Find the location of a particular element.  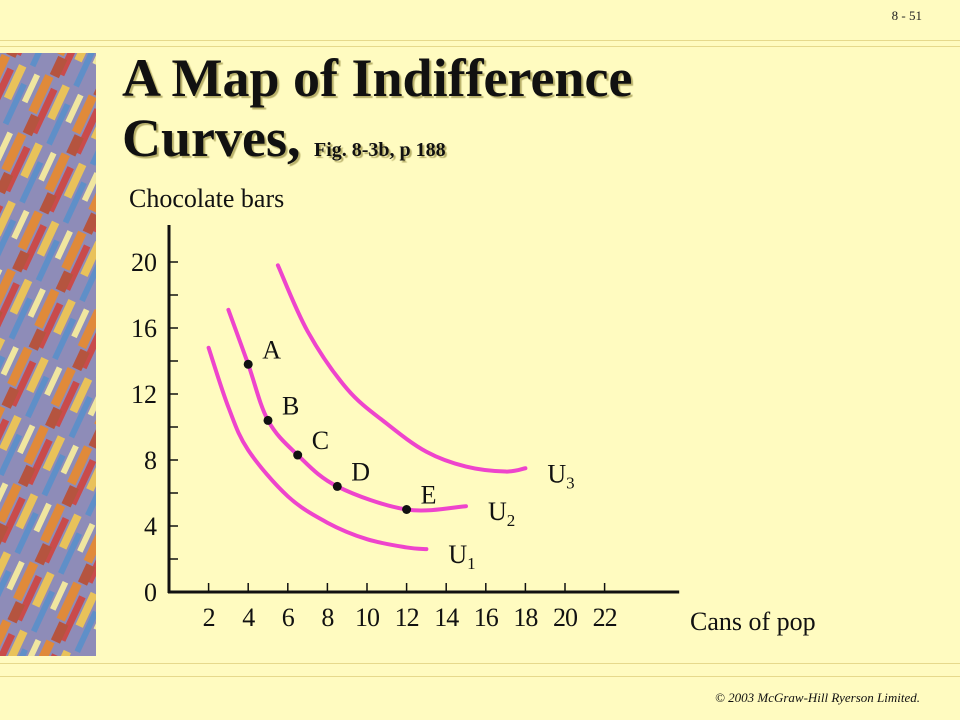

curve-label-u3: U3 is located at coordinates (560, 475).